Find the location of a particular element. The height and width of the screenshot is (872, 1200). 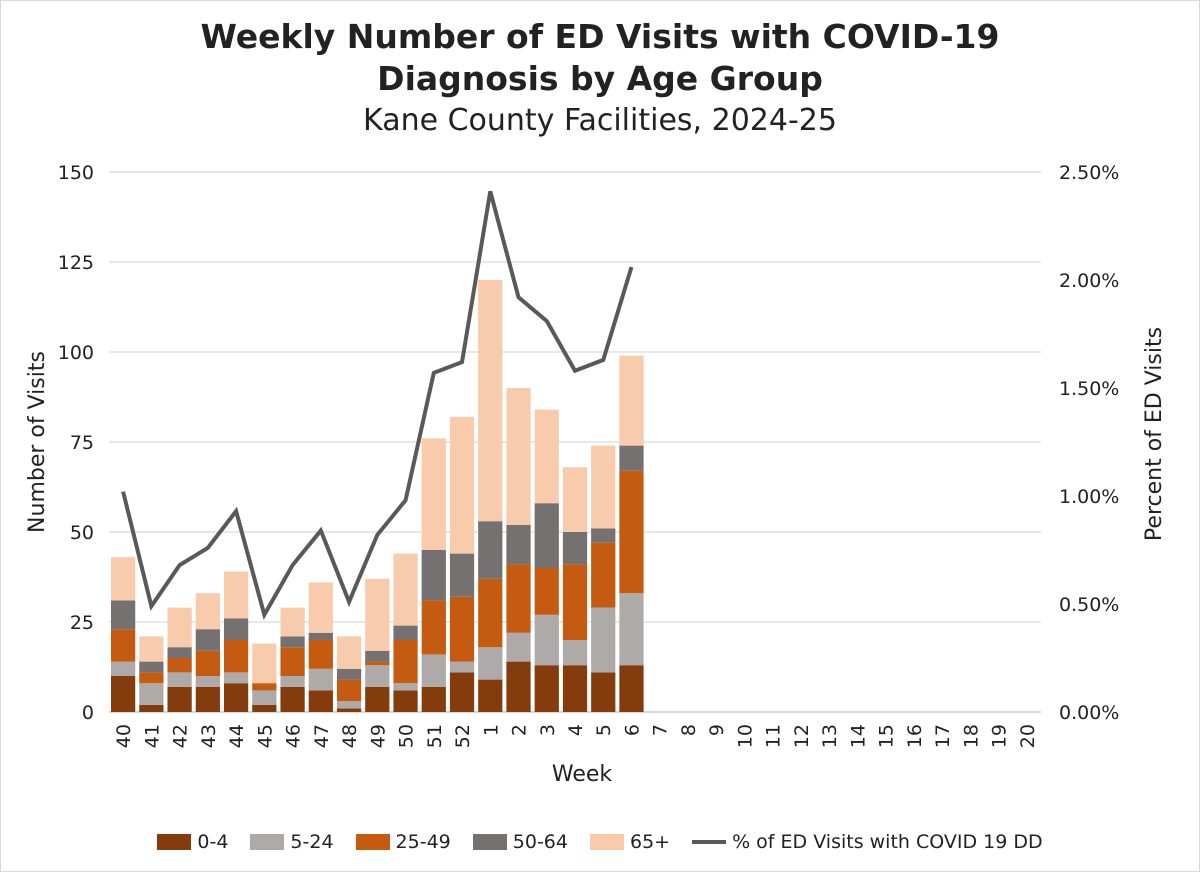

legend-label: % of ED Visits with COVID 19 DD is located at coordinates (887, 842).